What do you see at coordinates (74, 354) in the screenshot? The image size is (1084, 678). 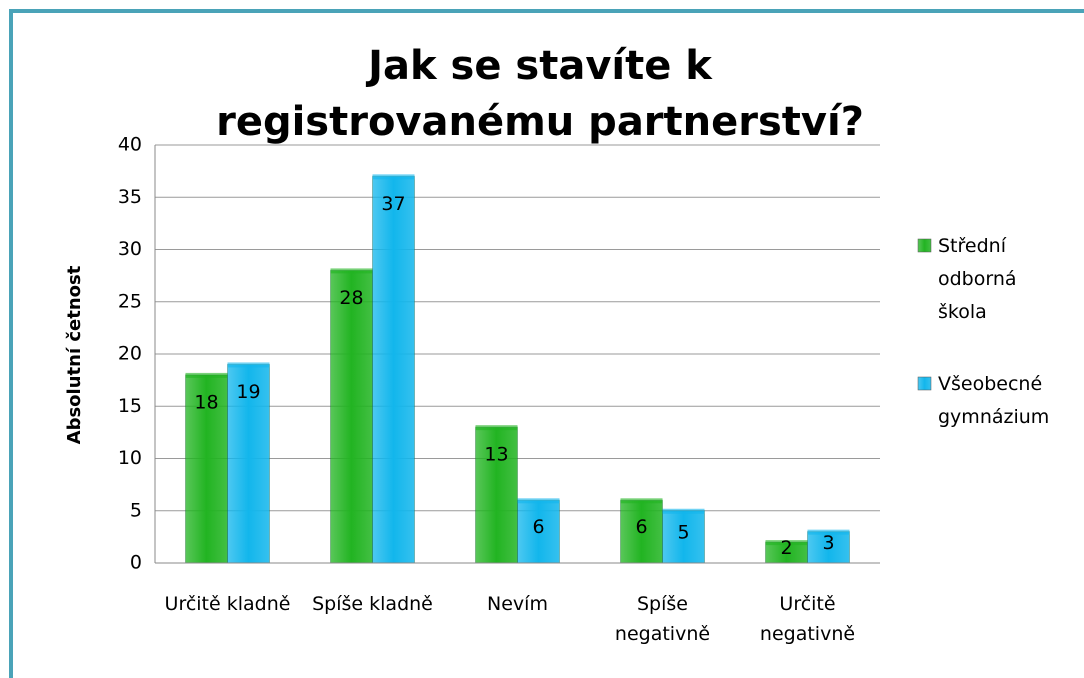 I see `y-axis-label: Absolutní četnost` at bounding box center [74, 354].